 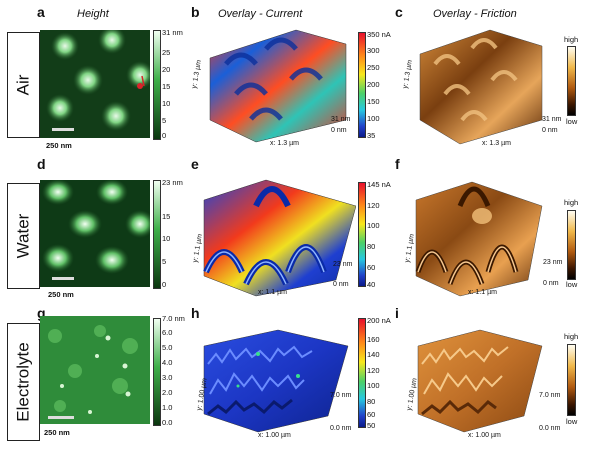 What do you see at coordinates (397, 164) in the screenshot?
I see `panel-letter-f: f` at bounding box center [397, 164].